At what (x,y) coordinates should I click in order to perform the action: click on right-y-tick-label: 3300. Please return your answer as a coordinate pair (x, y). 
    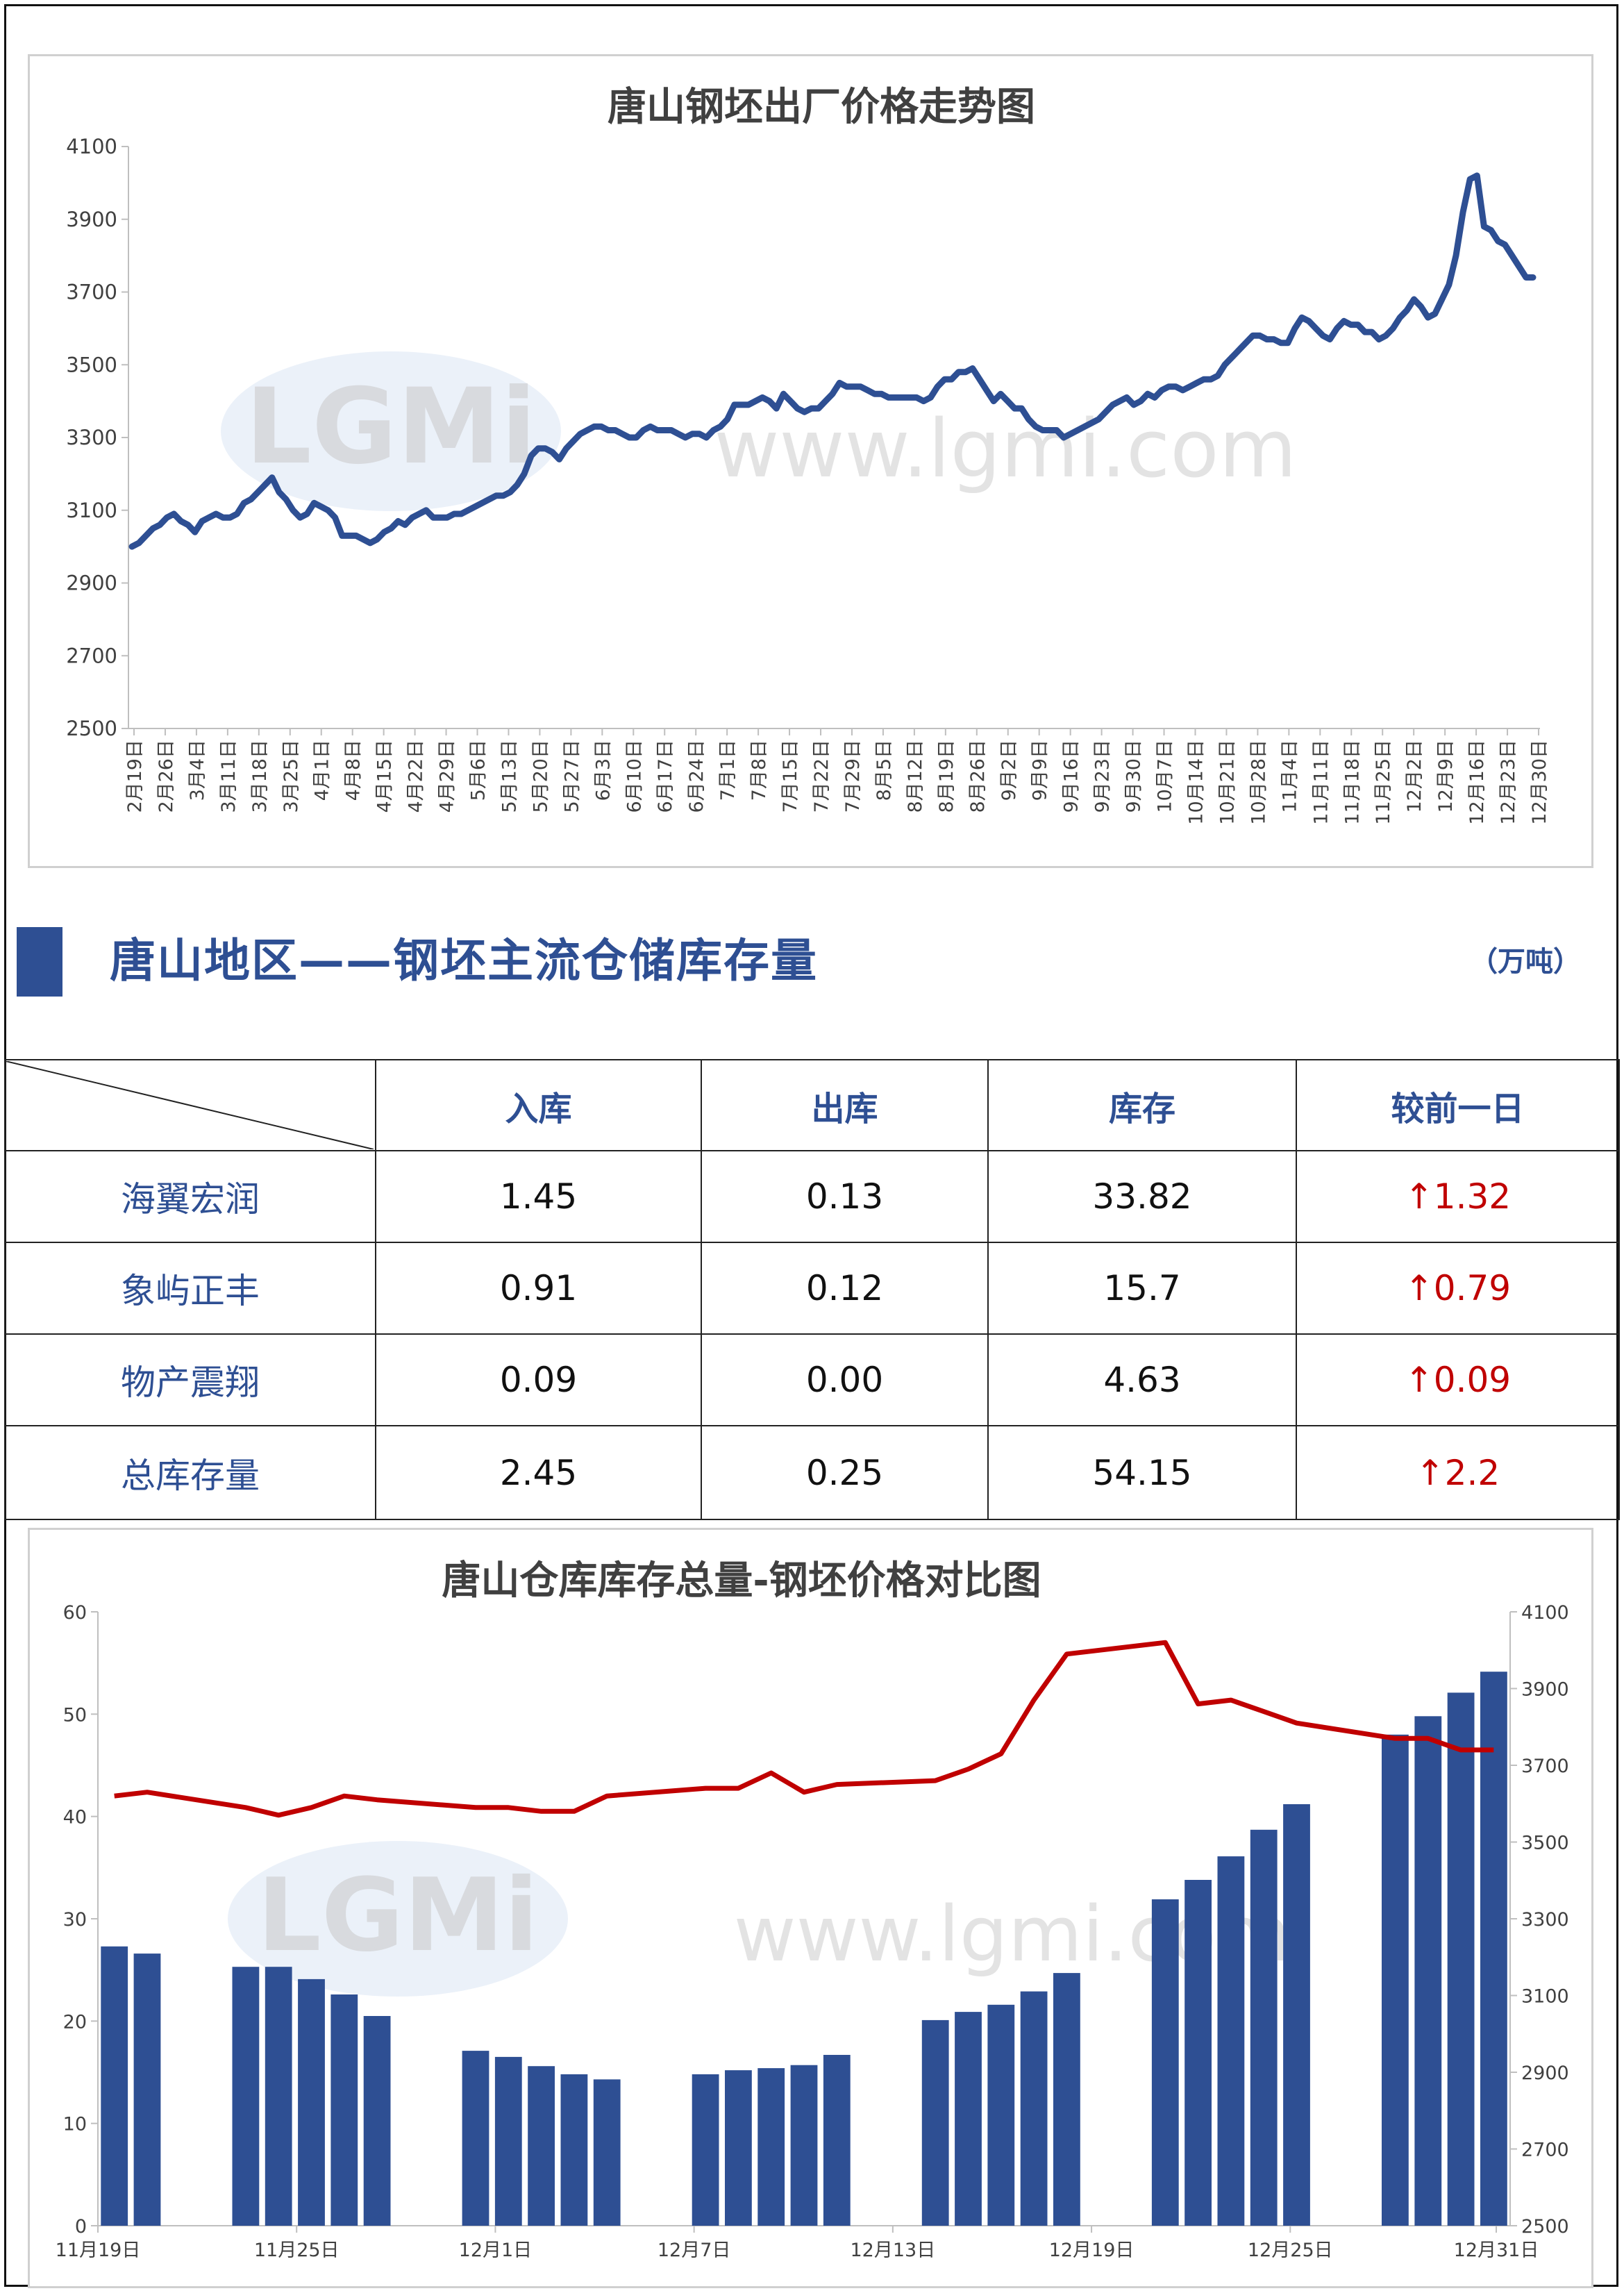
    Looking at the image, I should click on (1545, 1920).